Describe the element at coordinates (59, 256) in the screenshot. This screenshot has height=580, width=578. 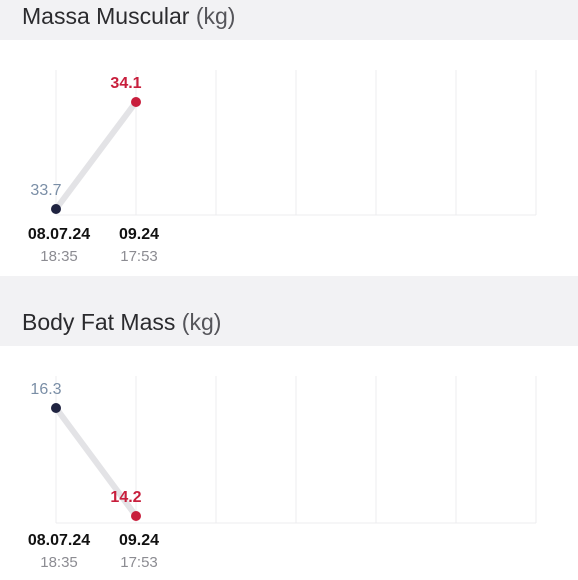
I see `muscle-mass-tick-time-0: 18:35` at that location.